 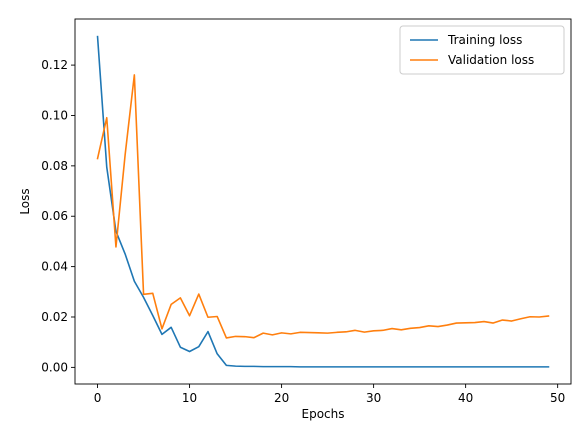 What do you see at coordinates (465, 398) in the screenshot?
I see `x-tick-label: 40` at bounding box center [465, 398].